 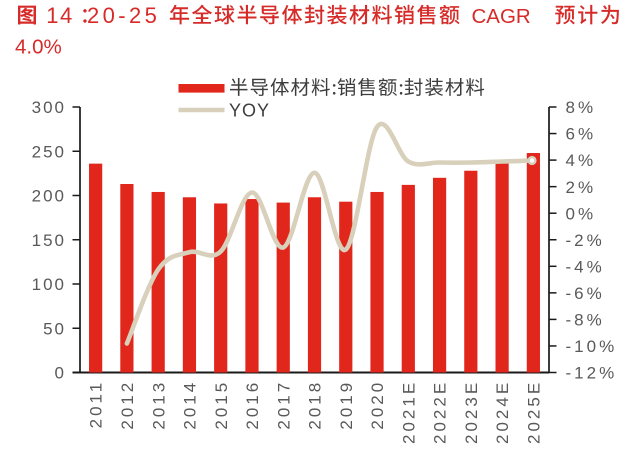 I want to click on svg-text: 8%, so click(x=581, y=107).